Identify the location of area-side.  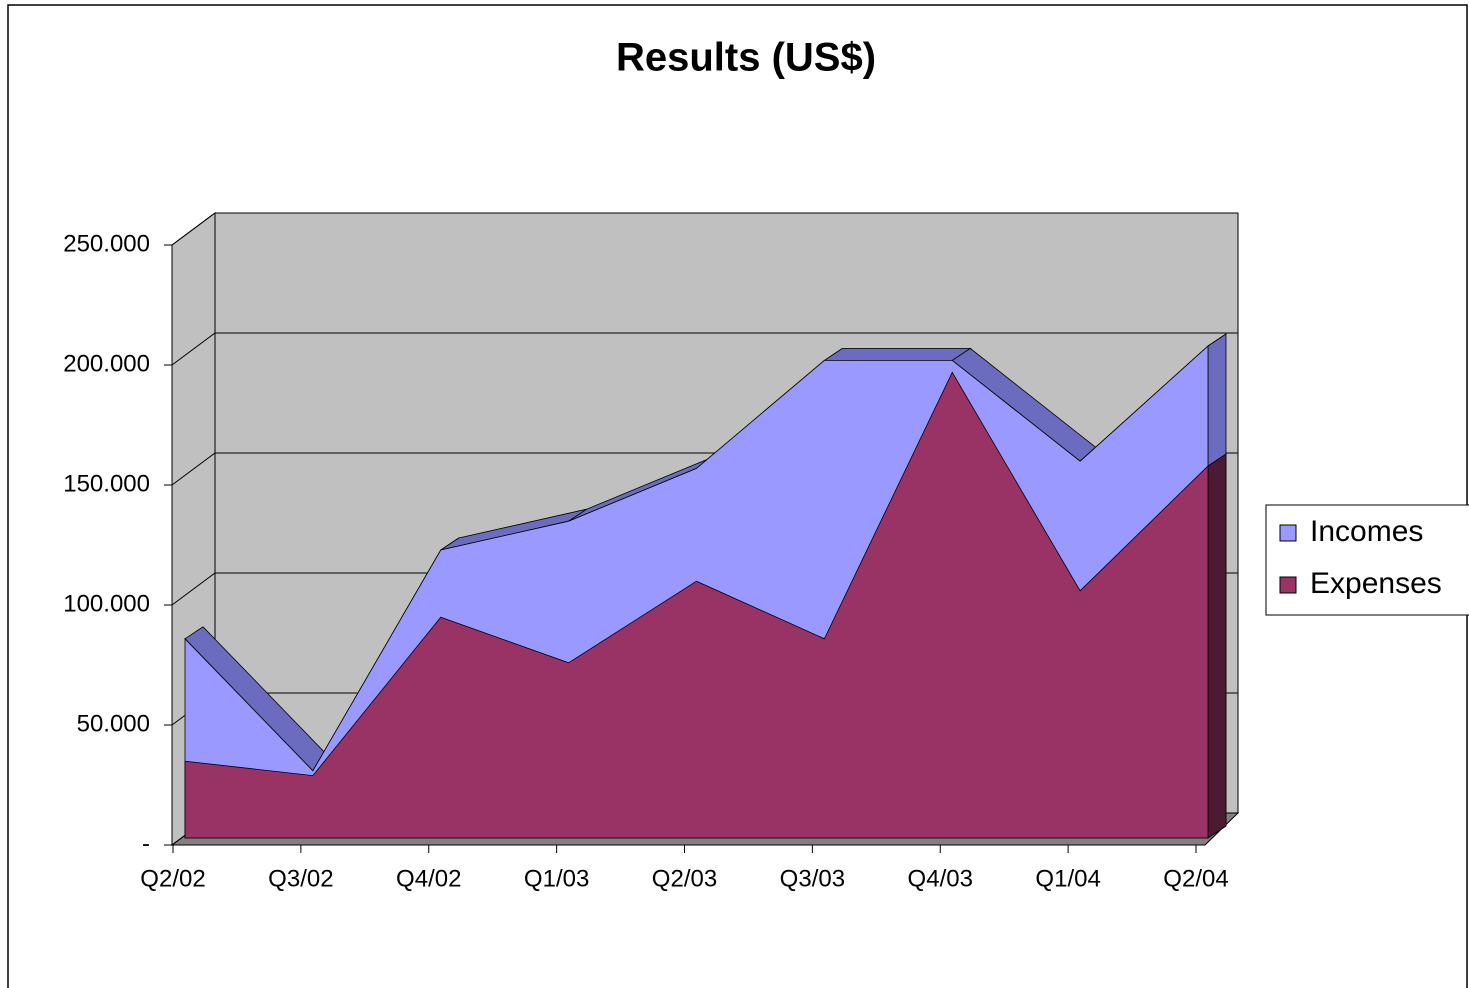
(1217, 646).